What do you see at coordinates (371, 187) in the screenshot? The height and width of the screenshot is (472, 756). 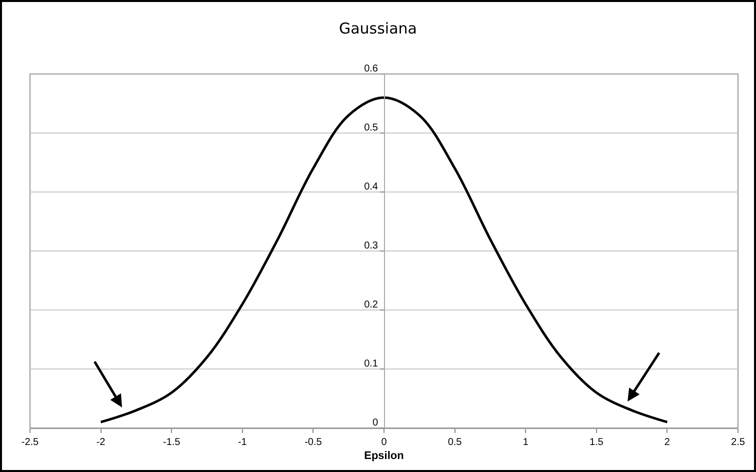 I see `y-tick-label: 0.4` at bounding box center [371, 187].